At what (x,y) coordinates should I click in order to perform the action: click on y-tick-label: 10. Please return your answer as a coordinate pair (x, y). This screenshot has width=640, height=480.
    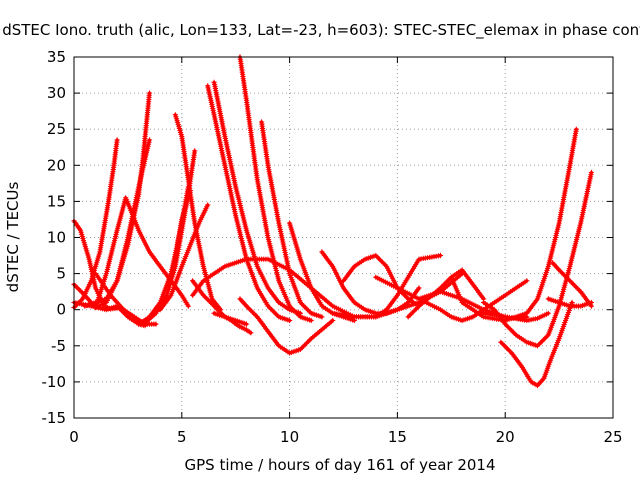
    Looking at the image, I should click on (56, 238).